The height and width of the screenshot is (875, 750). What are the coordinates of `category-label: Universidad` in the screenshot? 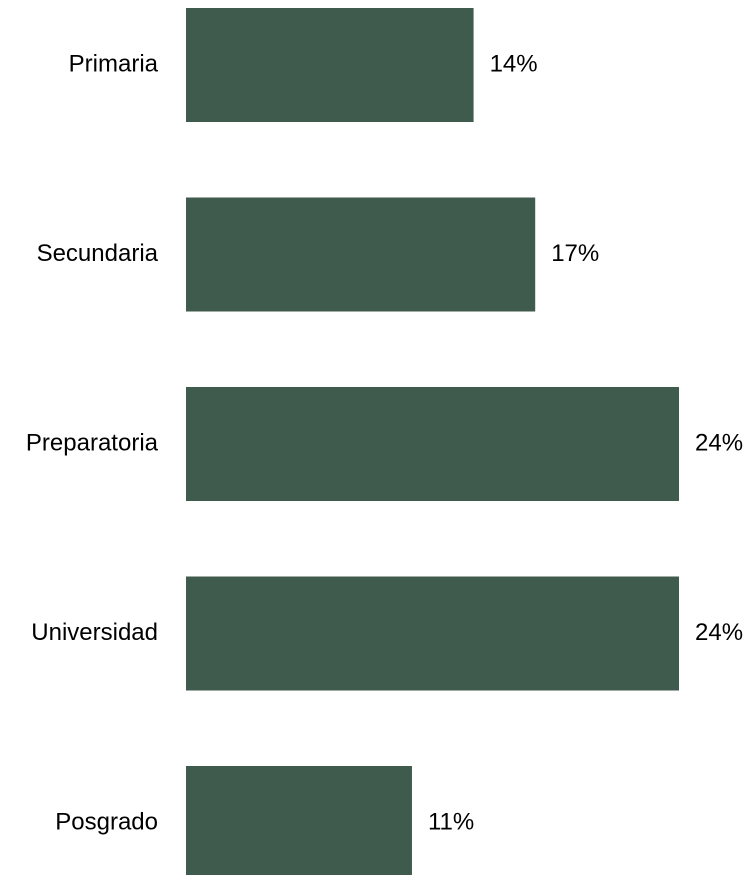 It's located at (94, 632).